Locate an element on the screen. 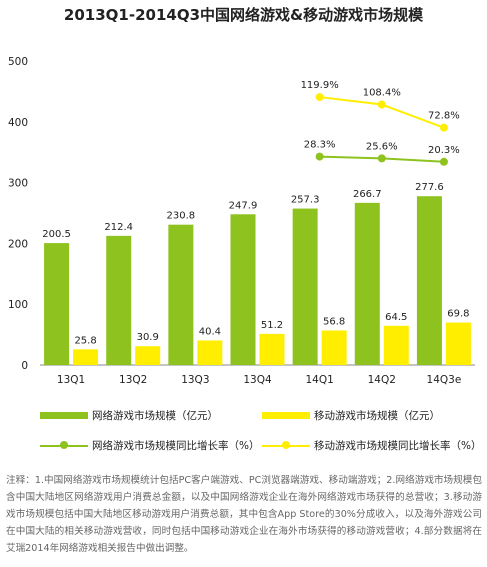 This screenshot has width=487, height=567. x-tick-label: 13Q3 is located at coordinates (195, 380).